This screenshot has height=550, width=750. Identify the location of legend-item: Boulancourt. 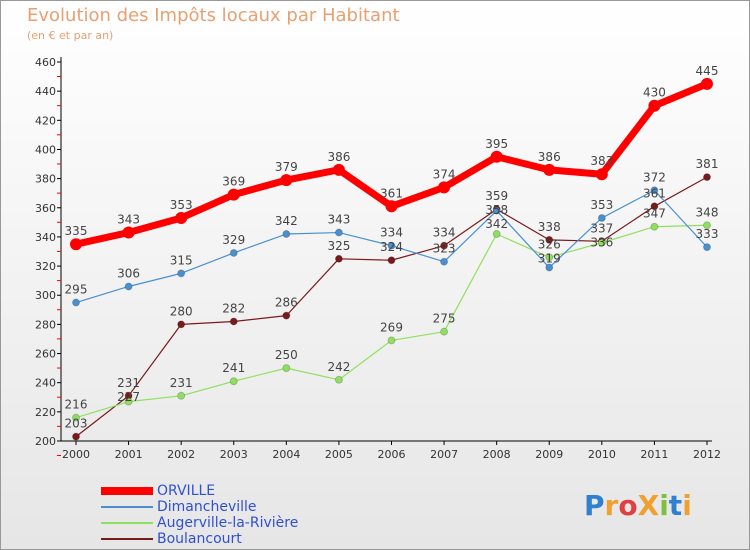
(171, 539).